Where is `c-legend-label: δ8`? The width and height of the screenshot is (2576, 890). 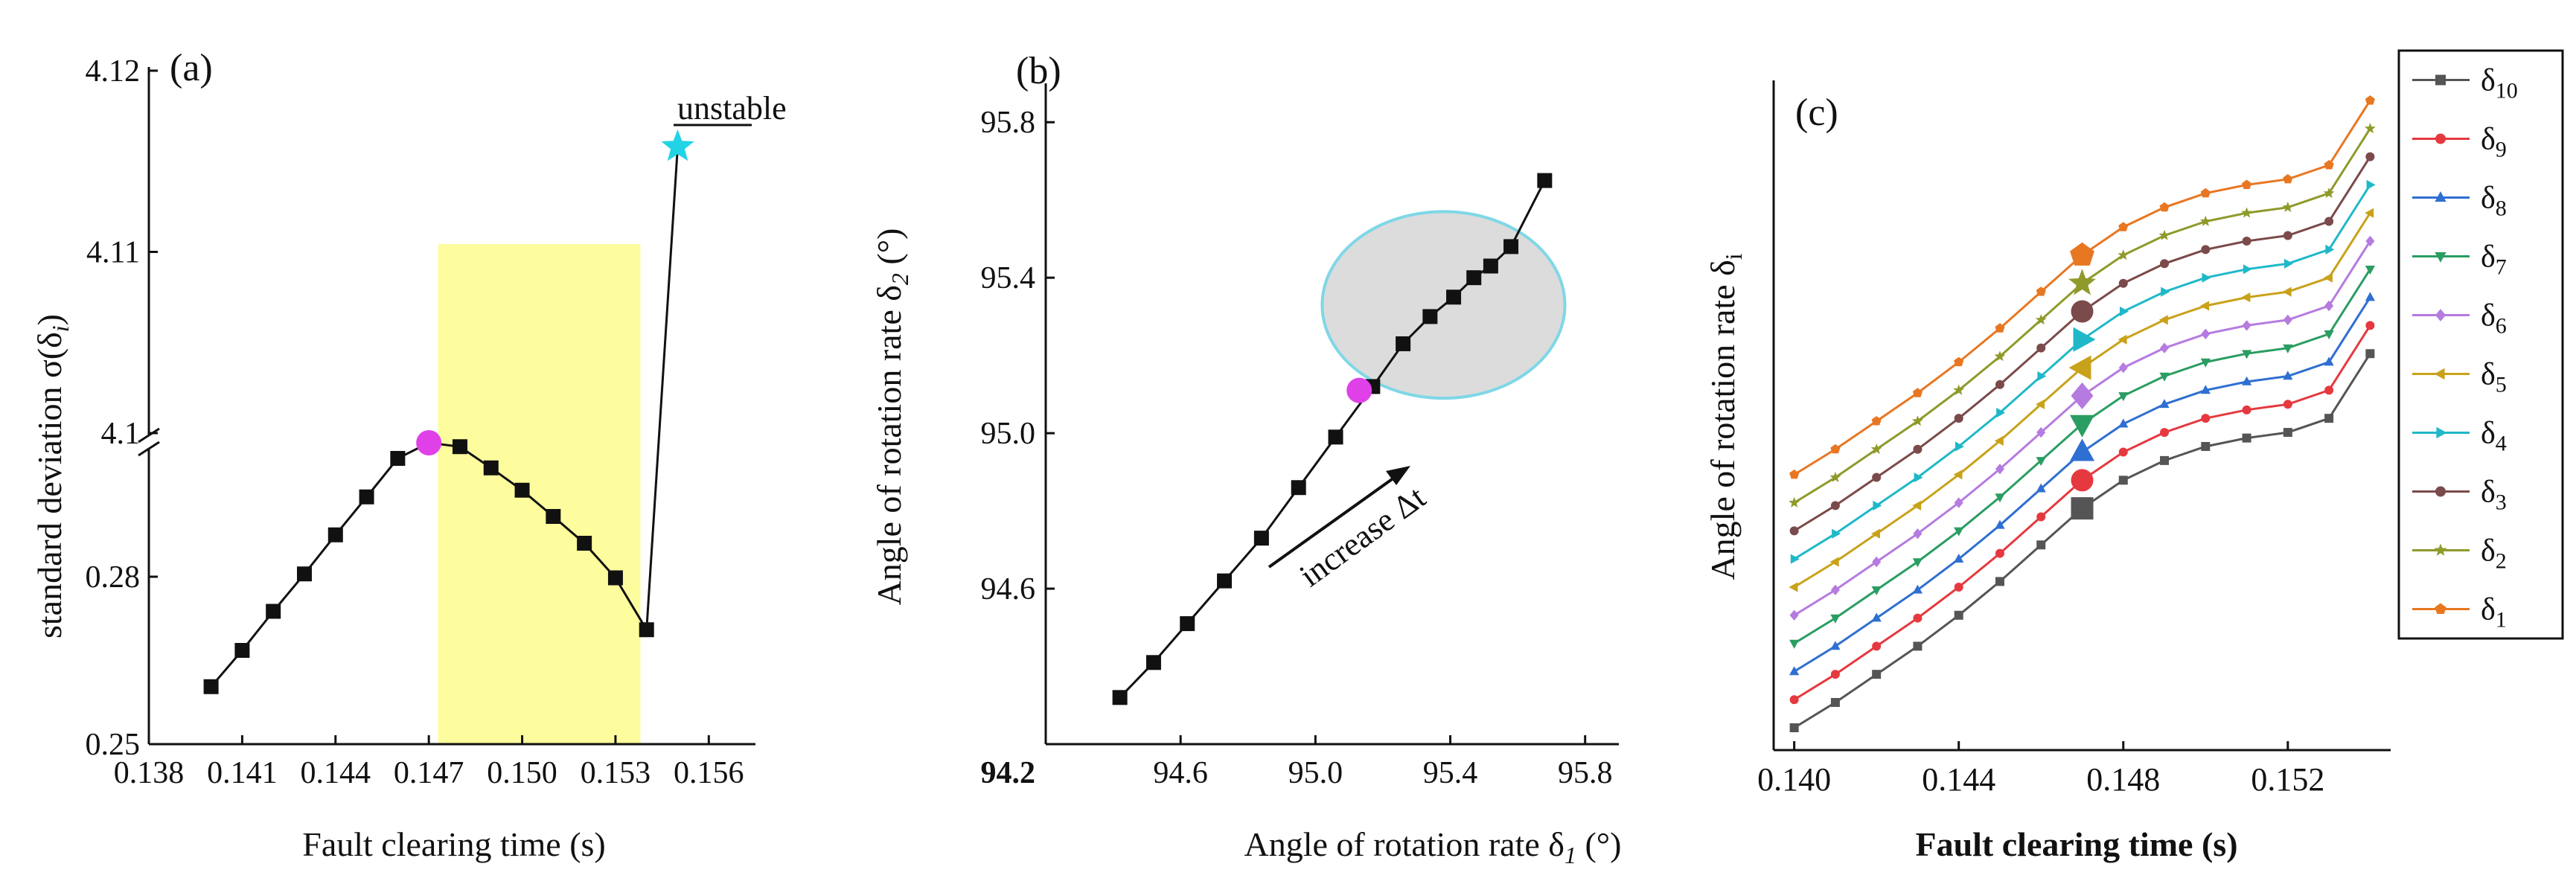
c-legend-label: δ8 is located at coordinates (2494, 201).